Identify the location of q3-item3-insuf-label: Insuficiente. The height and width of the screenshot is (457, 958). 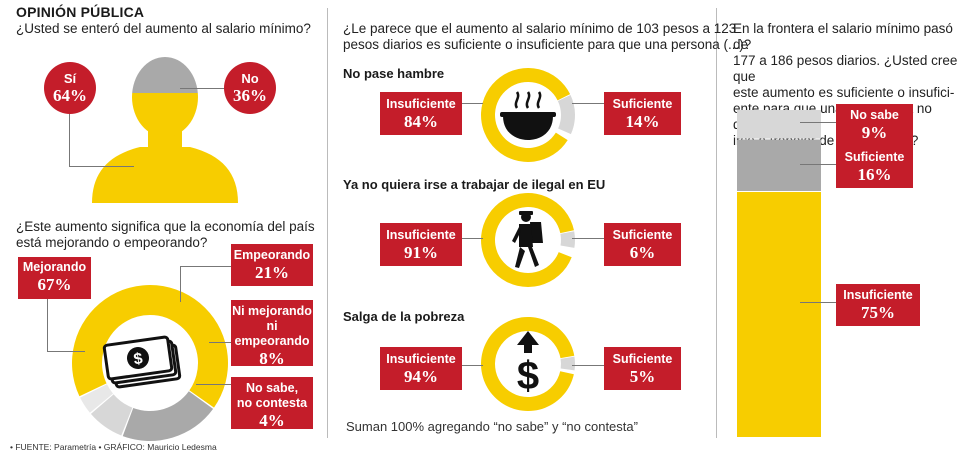
(421, 359).